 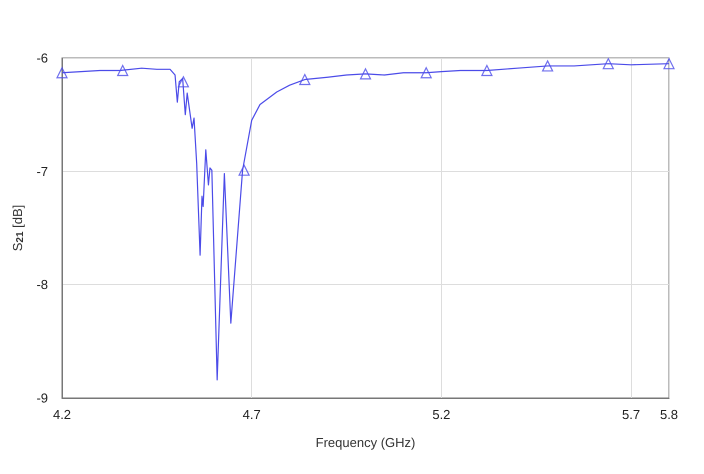 I want to click on x-tick-label: 5.7, so click(x=631, y=414).